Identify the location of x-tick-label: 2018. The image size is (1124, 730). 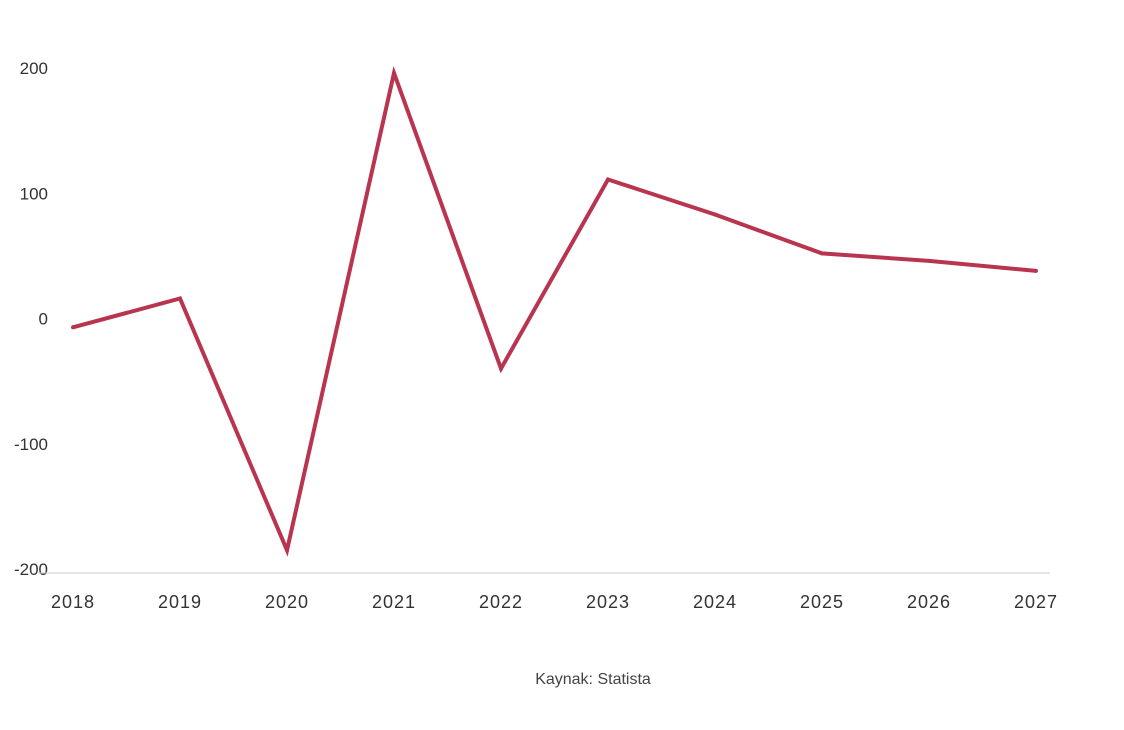
(73, 602).